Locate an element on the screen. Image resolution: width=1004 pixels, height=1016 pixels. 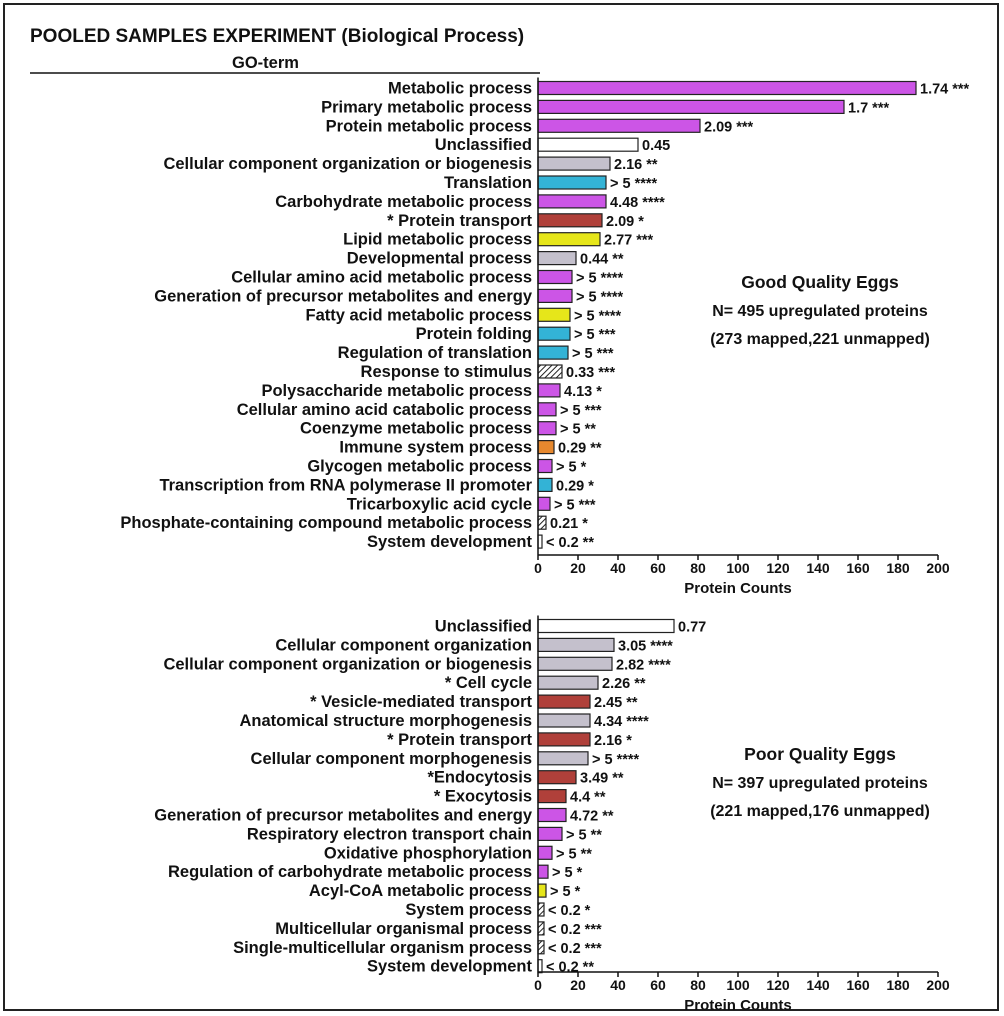
bar-value-label: 2.26 ** is located at coordinates (624, 684).